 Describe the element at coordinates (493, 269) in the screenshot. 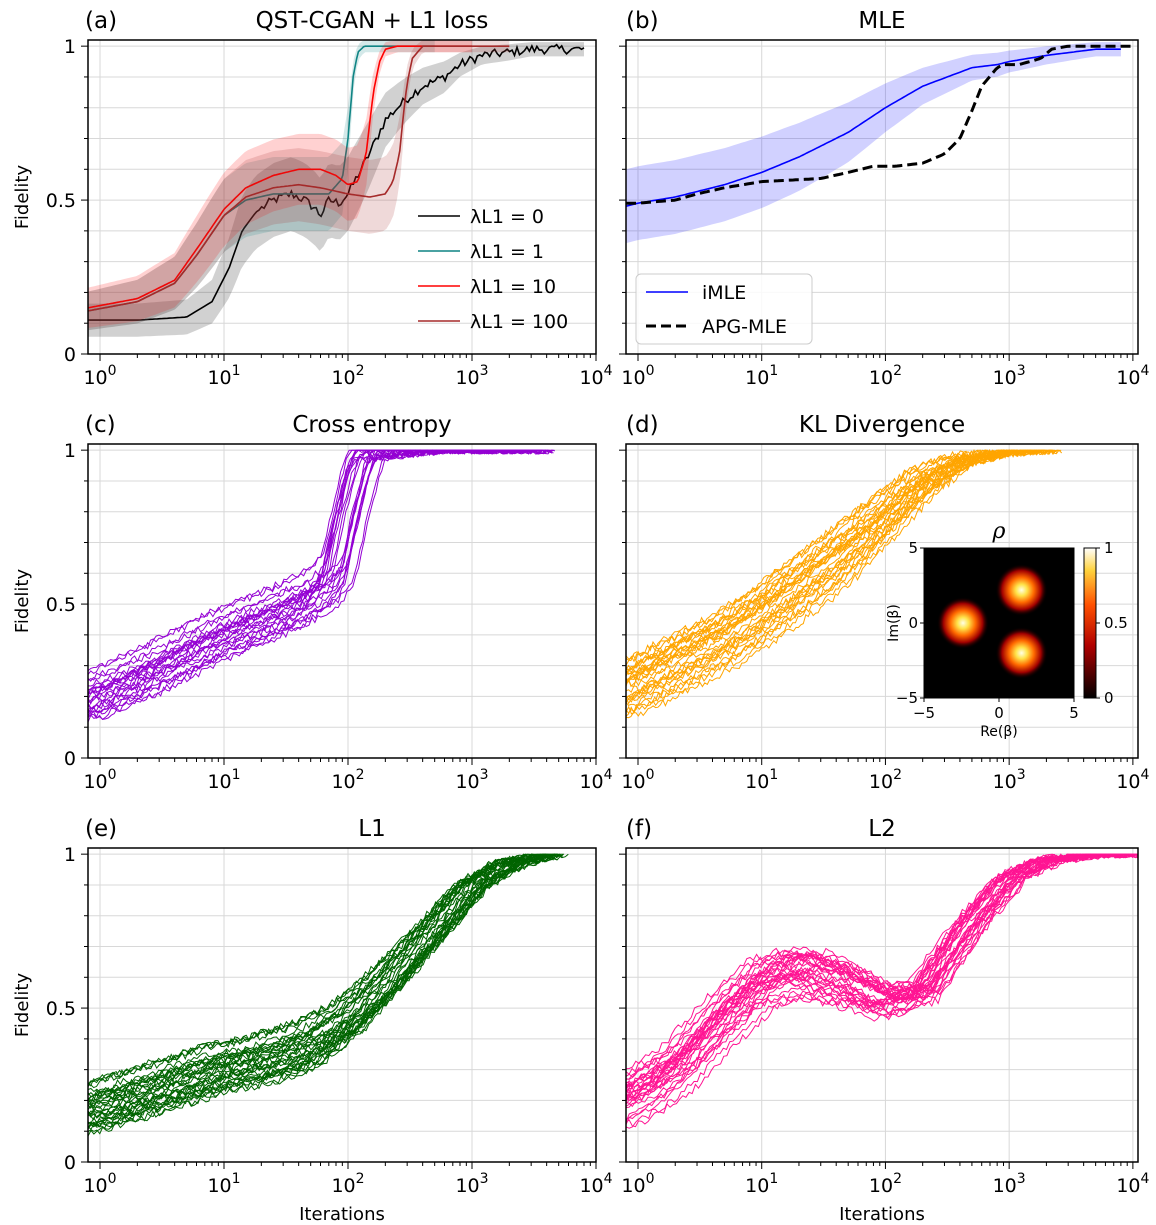

I see `legend: λL1 = 0 λL1 = 1 λL1 = 10 λL1 = 100` at that location.